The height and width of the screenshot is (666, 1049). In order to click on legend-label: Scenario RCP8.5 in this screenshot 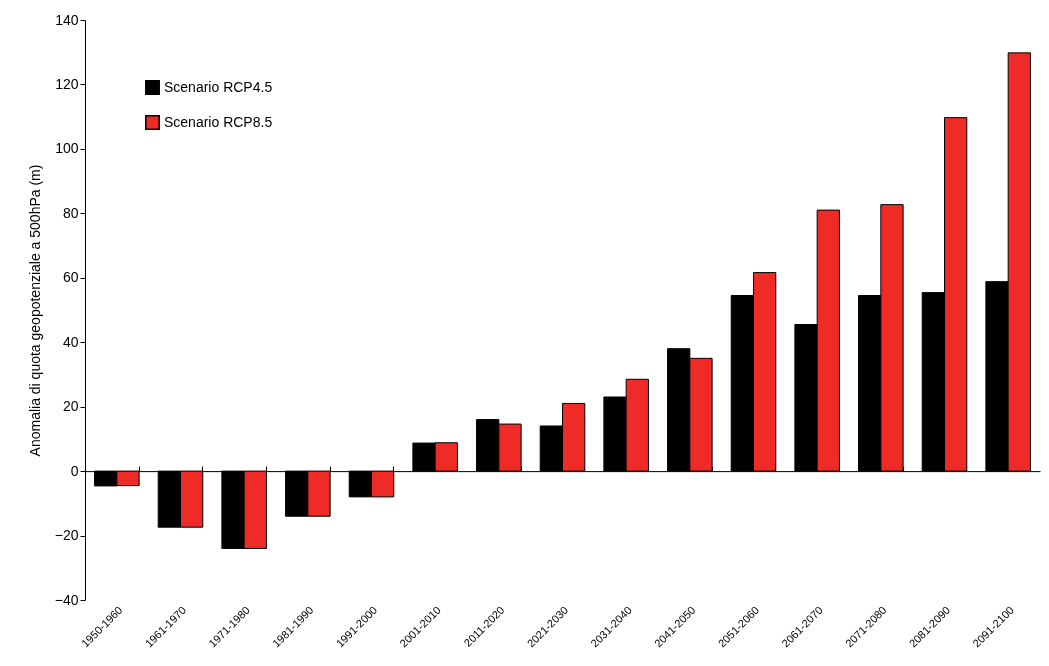, I will do `click(218, 121)`.